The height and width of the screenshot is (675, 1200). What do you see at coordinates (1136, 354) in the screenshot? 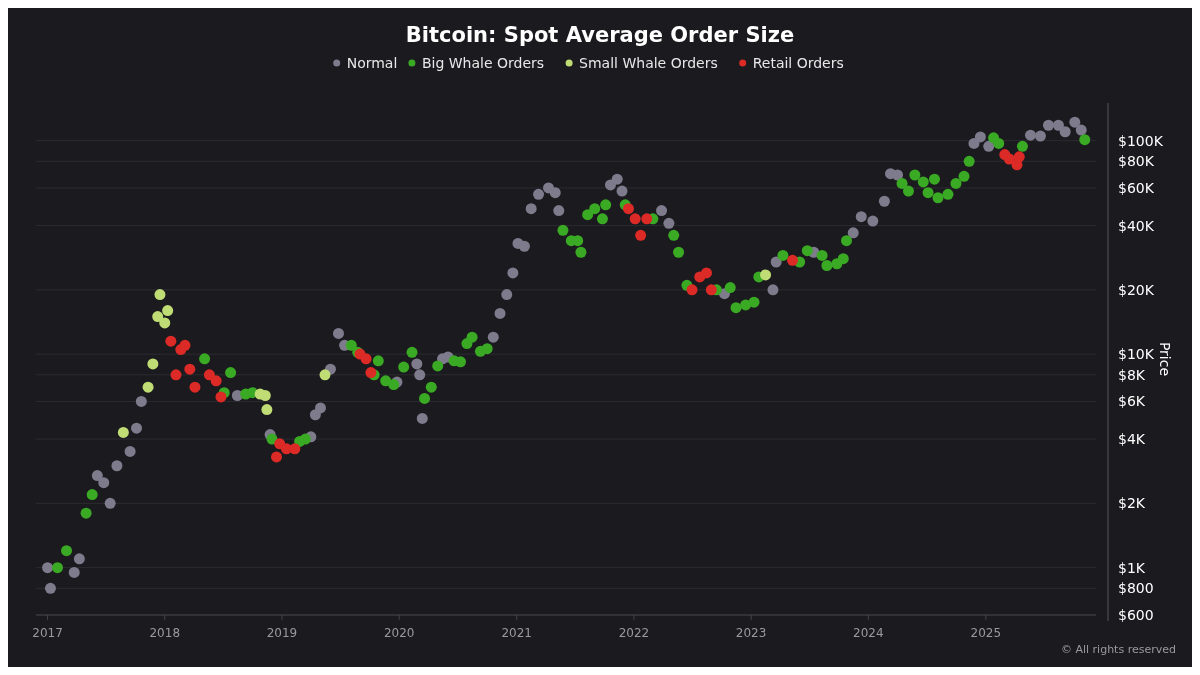
I see `y-tick-label: $10K` at bounding box center [1136, 354].